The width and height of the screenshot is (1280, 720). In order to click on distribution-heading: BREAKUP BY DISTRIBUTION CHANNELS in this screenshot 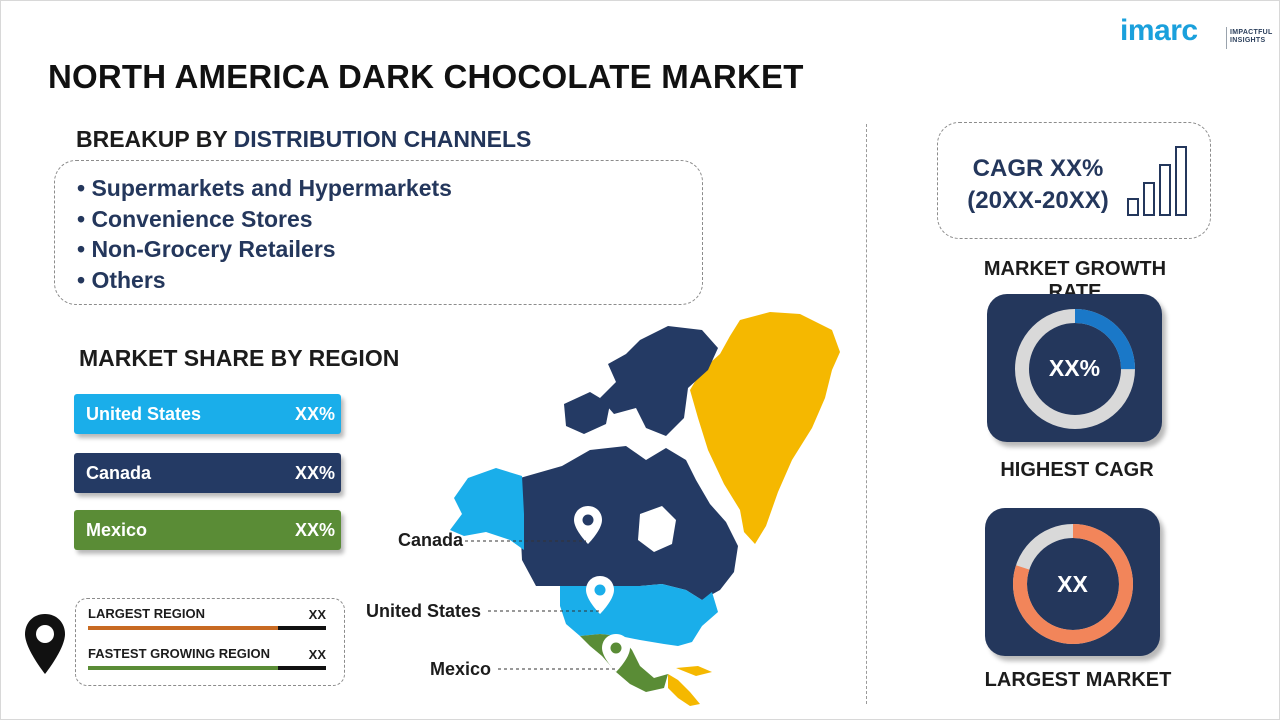, I will do `click(303, 139)`.